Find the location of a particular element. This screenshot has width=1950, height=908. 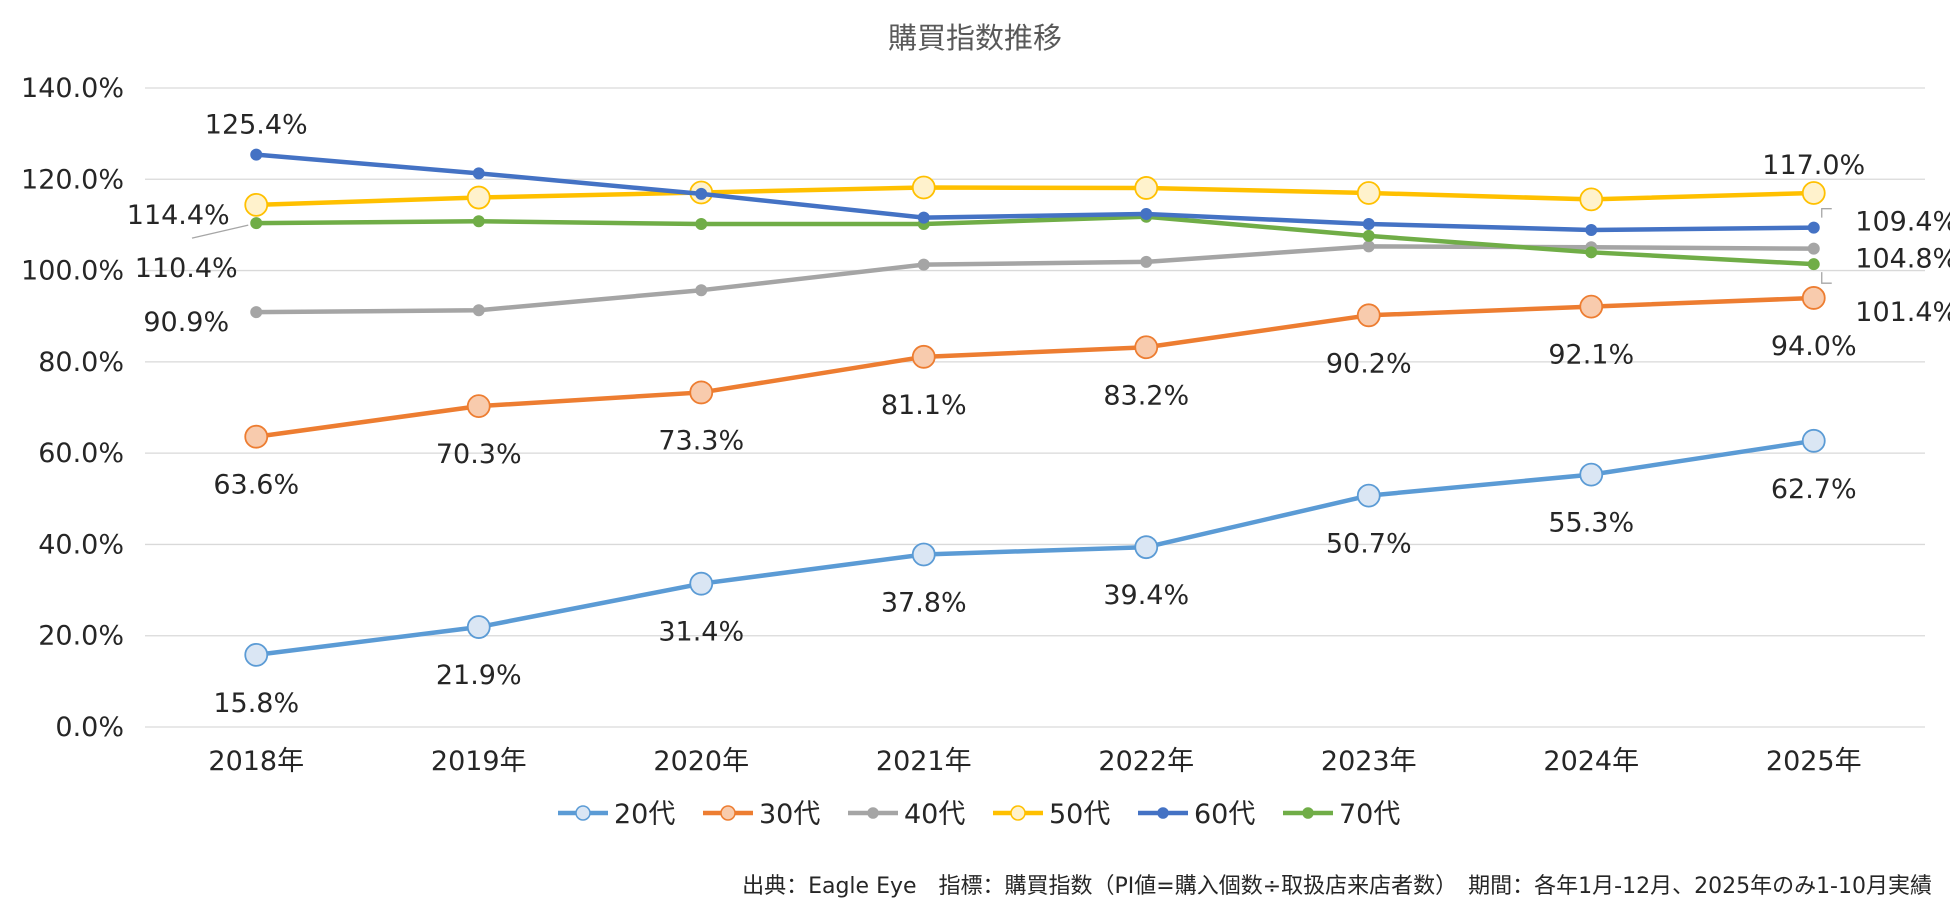

data-label: 94.0% is located at coordinates (1814, 346).